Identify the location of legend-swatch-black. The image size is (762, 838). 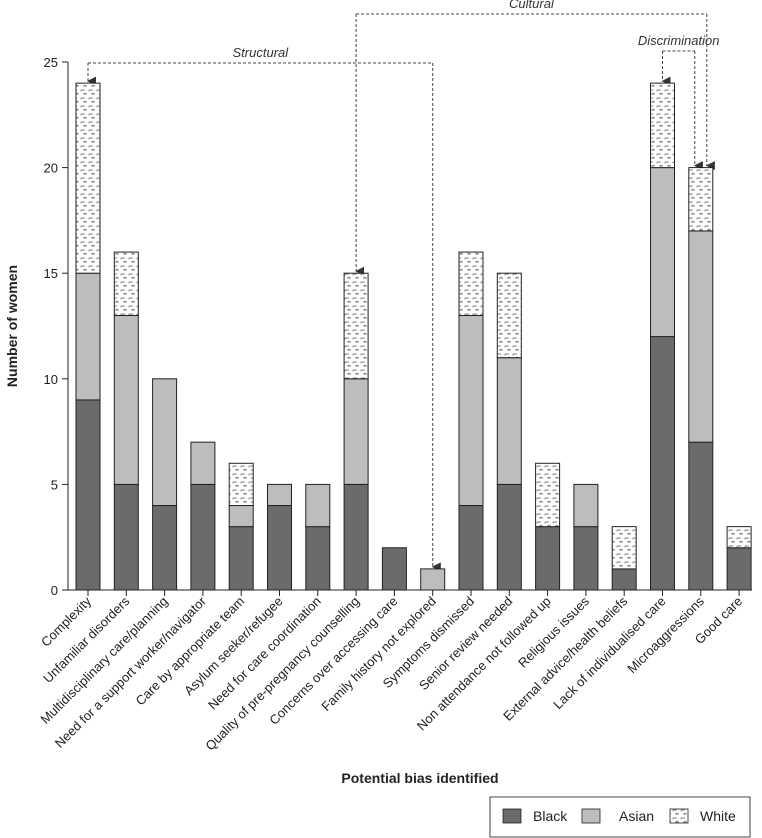
(512, 816).